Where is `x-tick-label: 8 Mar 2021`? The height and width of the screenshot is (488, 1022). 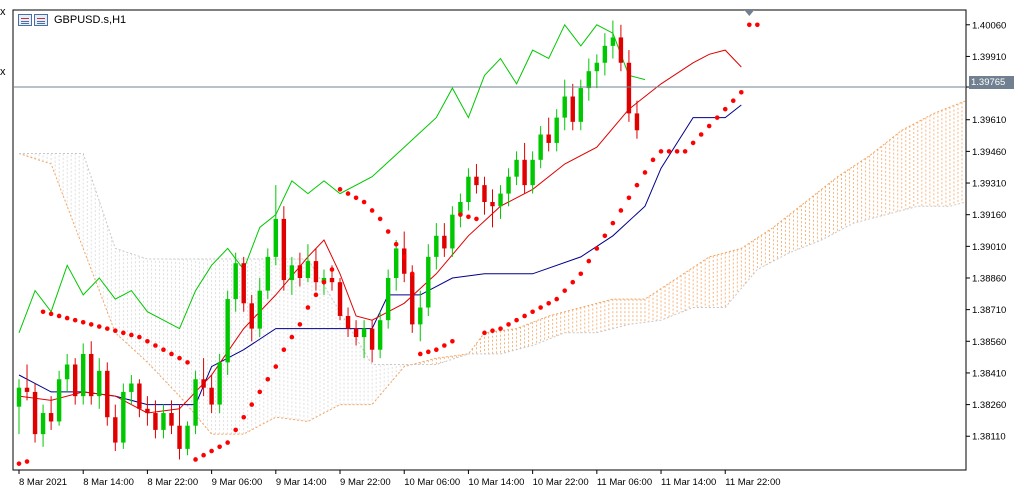 x-tick-label: 8 Mar 2021 is located at coordinates (43, 482).